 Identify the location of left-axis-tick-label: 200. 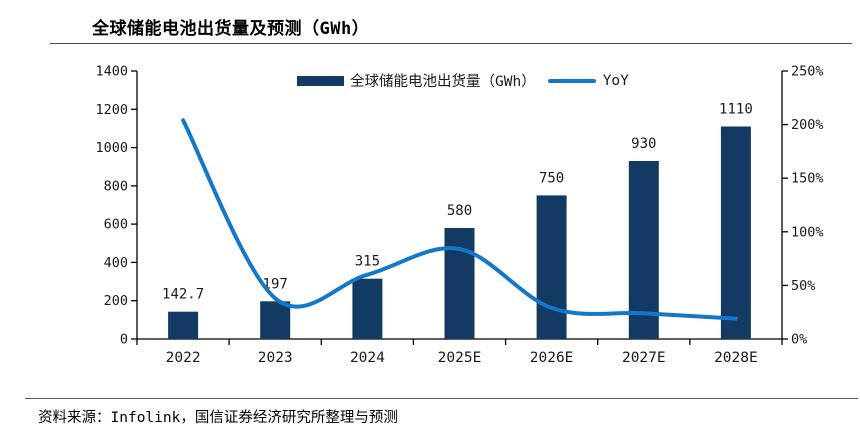
(116, 301).